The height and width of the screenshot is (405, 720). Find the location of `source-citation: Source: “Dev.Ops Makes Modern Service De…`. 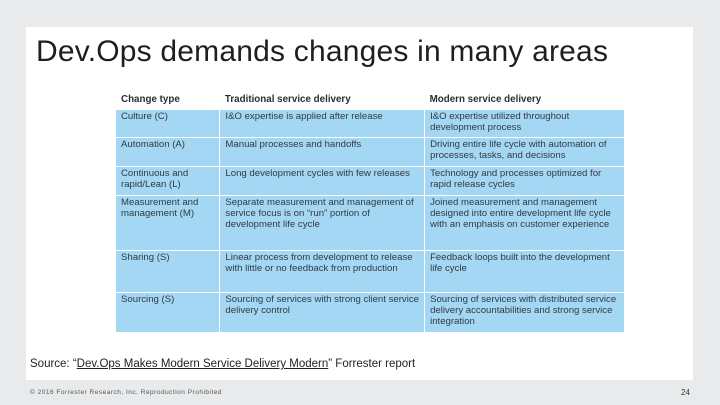

source-citation: Source: “Dev.Ops Makes Modern Service De… is located at coordinates (222, 364).